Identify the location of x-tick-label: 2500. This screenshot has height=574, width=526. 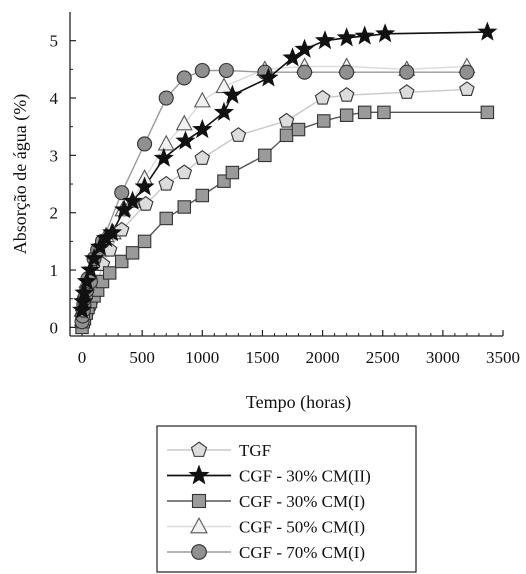
(383, 357).